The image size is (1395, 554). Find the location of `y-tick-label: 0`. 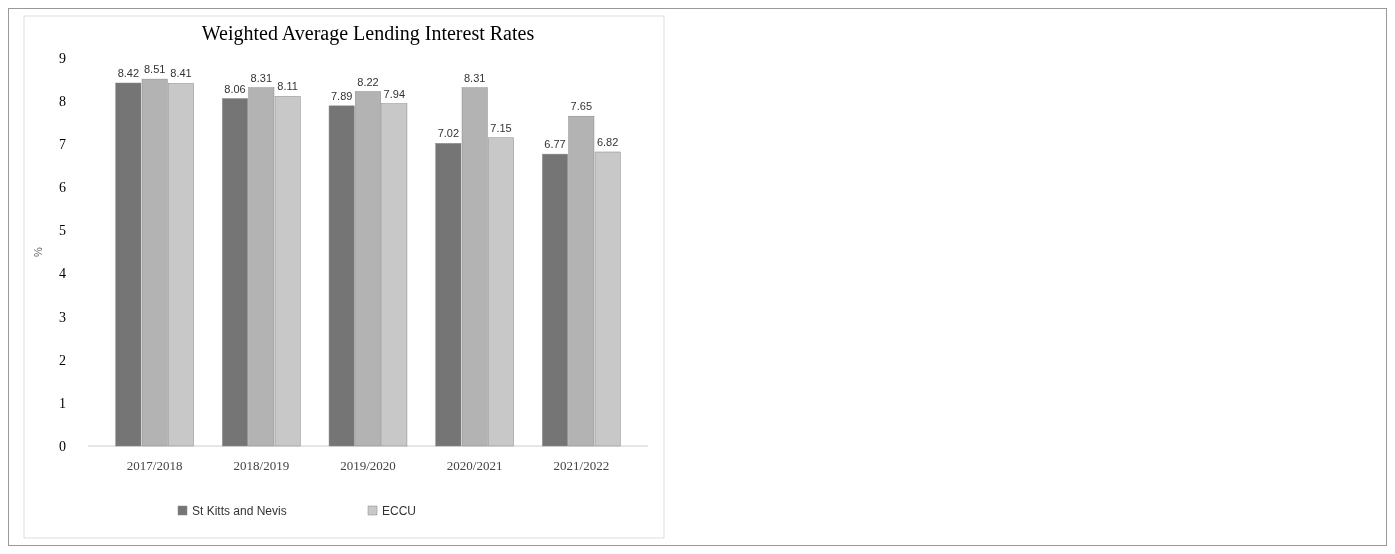

y-tick-label: 0 is located at coordinates (62, 446).